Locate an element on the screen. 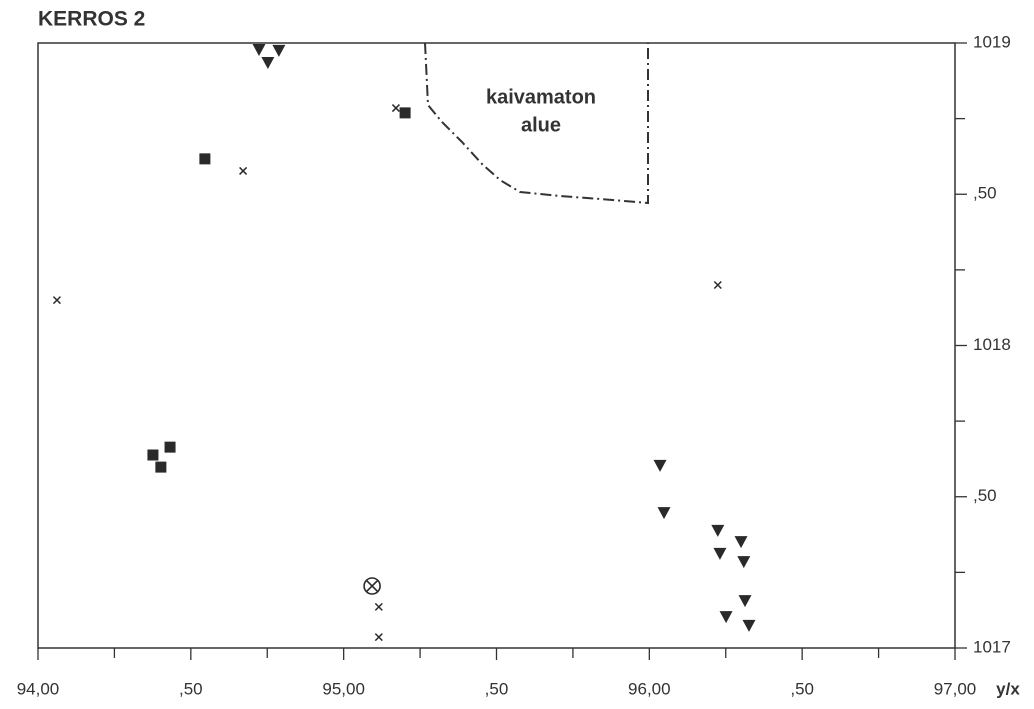 The image size is (1034, 709). y-tick-label: 1017 is located at coordinates (992, 646).